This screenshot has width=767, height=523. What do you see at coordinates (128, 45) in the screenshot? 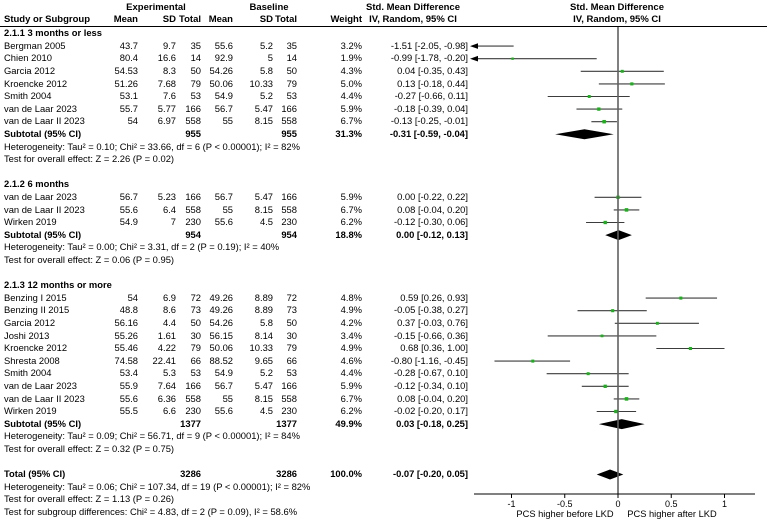
I see `exp-mean-cell: 43.7` at bounding box center [128, 45].